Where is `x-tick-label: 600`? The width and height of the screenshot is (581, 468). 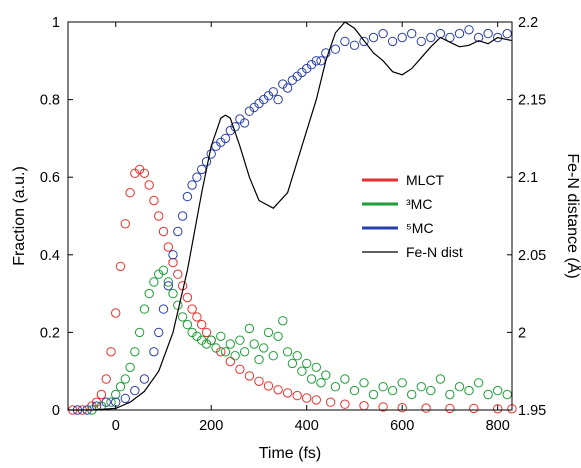 x-tick-label: 600 is located at coordinates (402, 426).